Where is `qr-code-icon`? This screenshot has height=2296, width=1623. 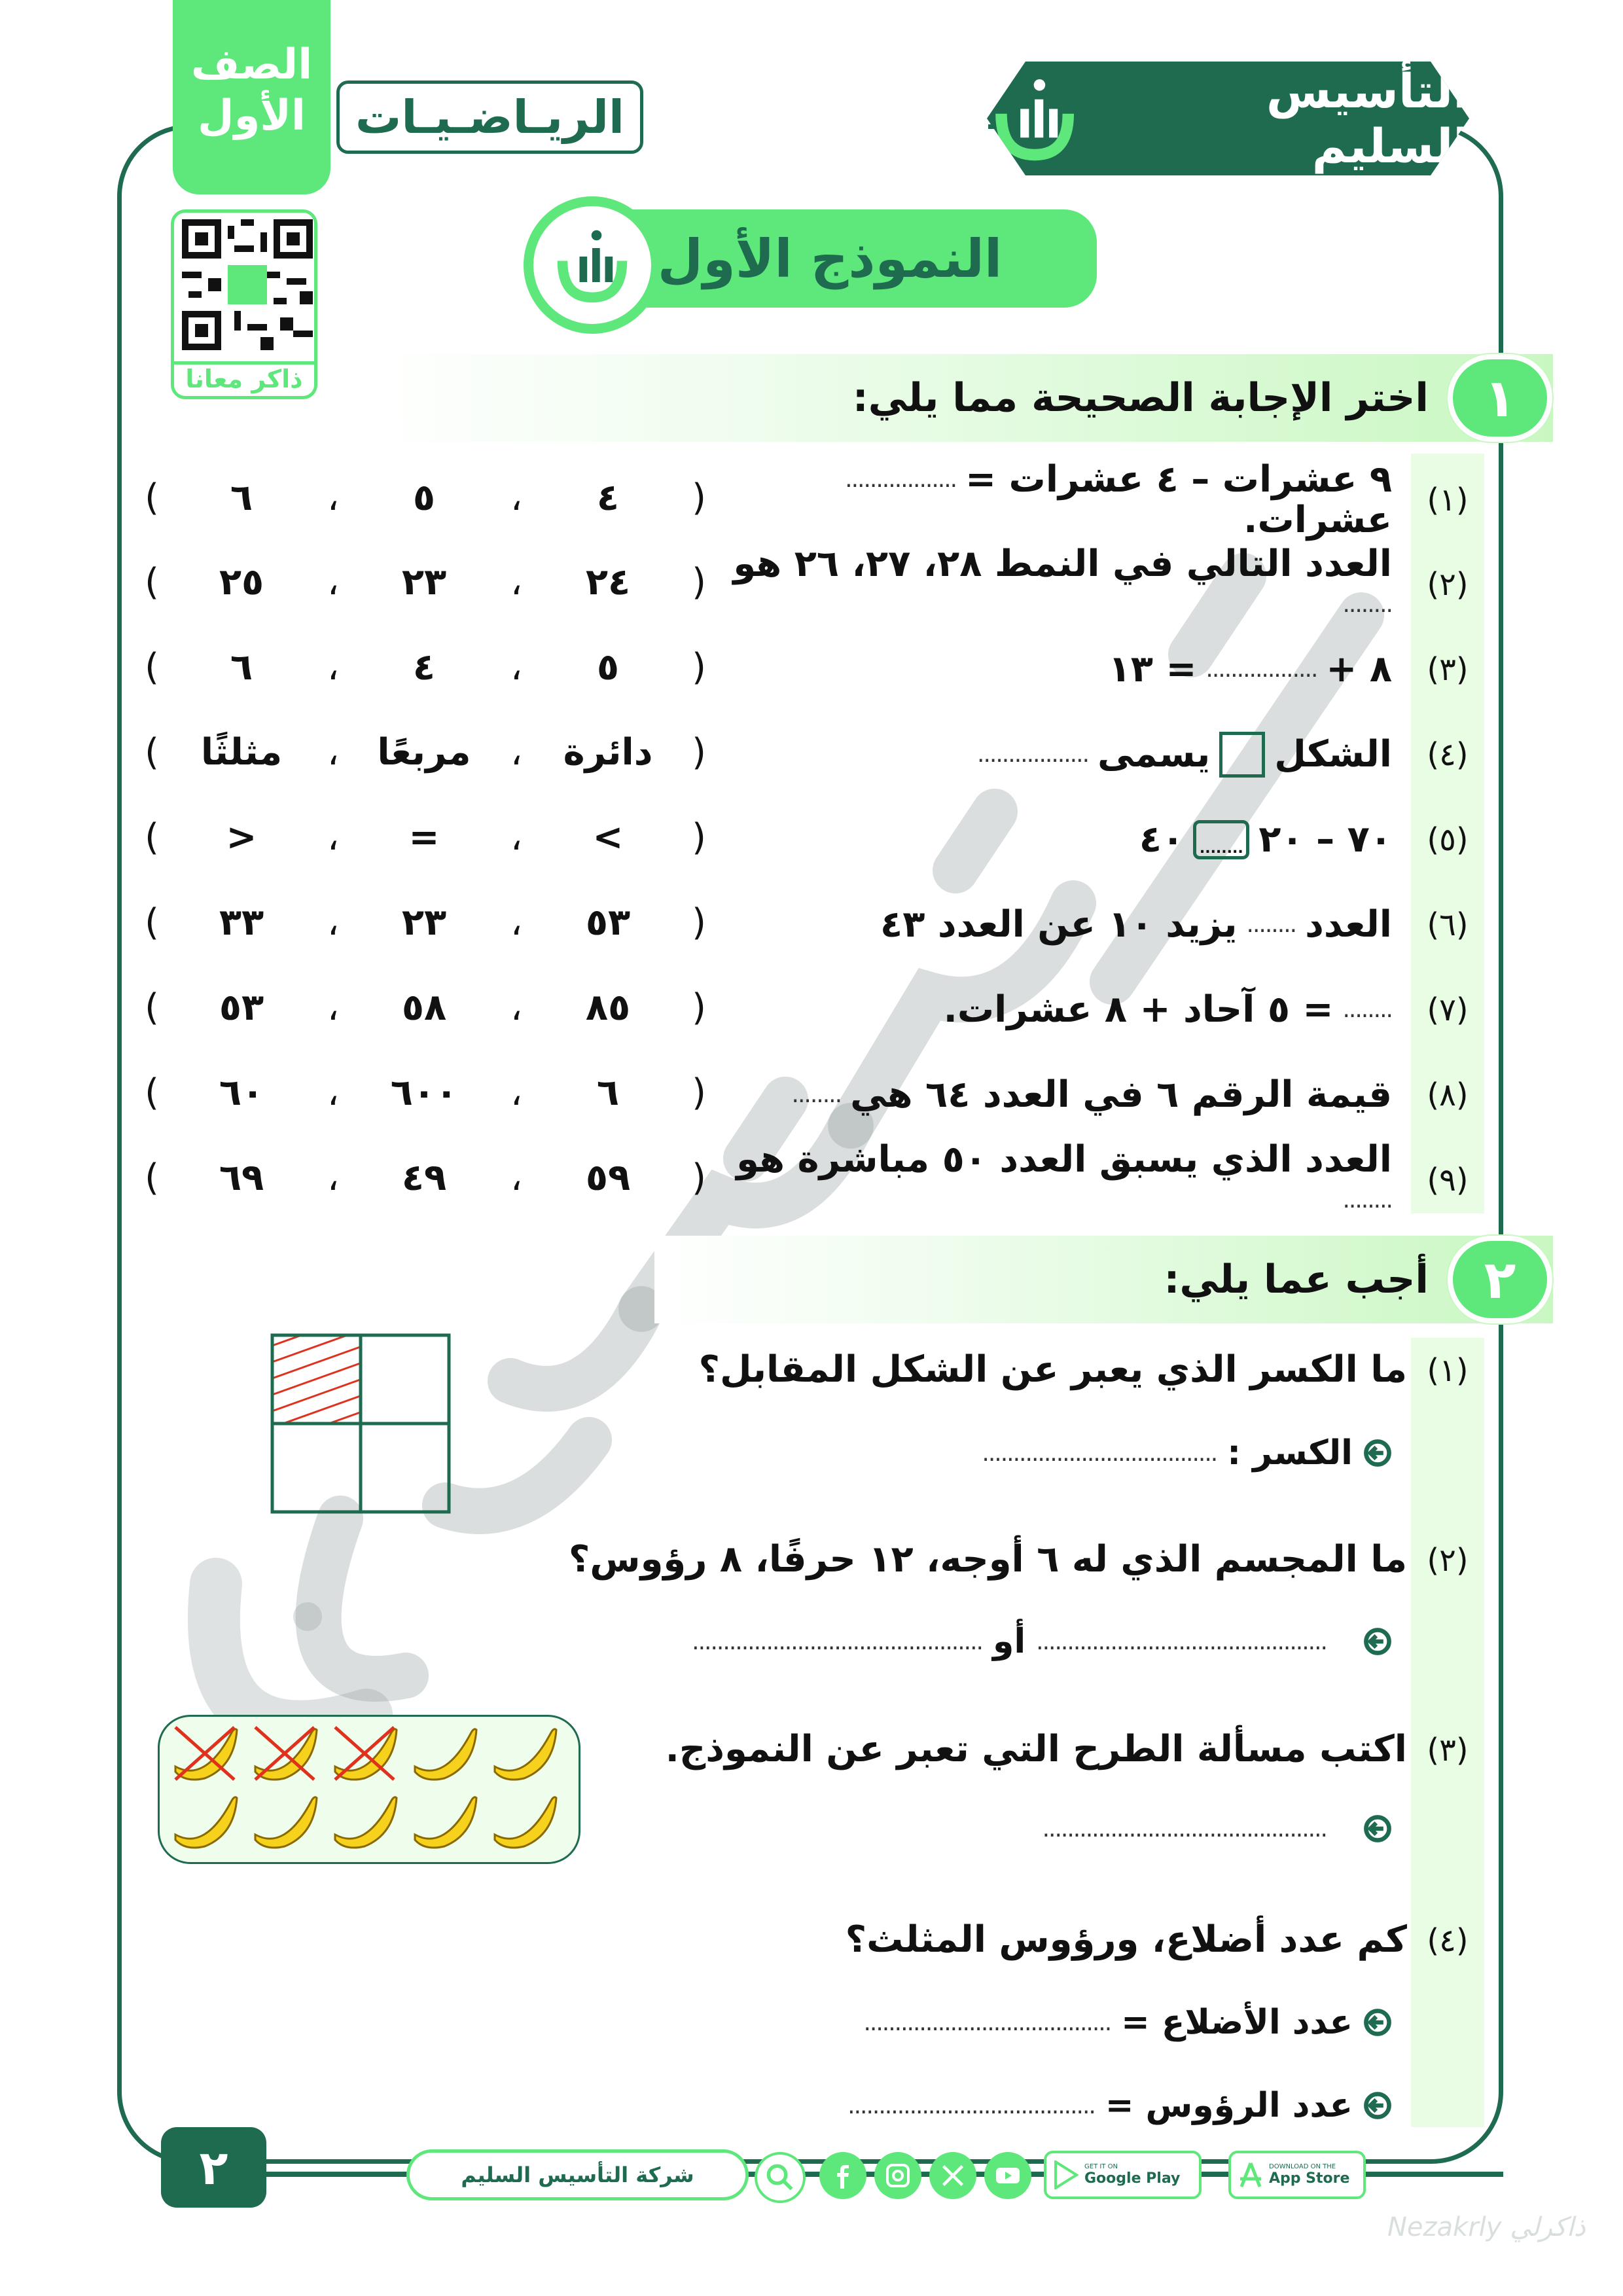 qr-code-icon is located at coordinates (247, 284).